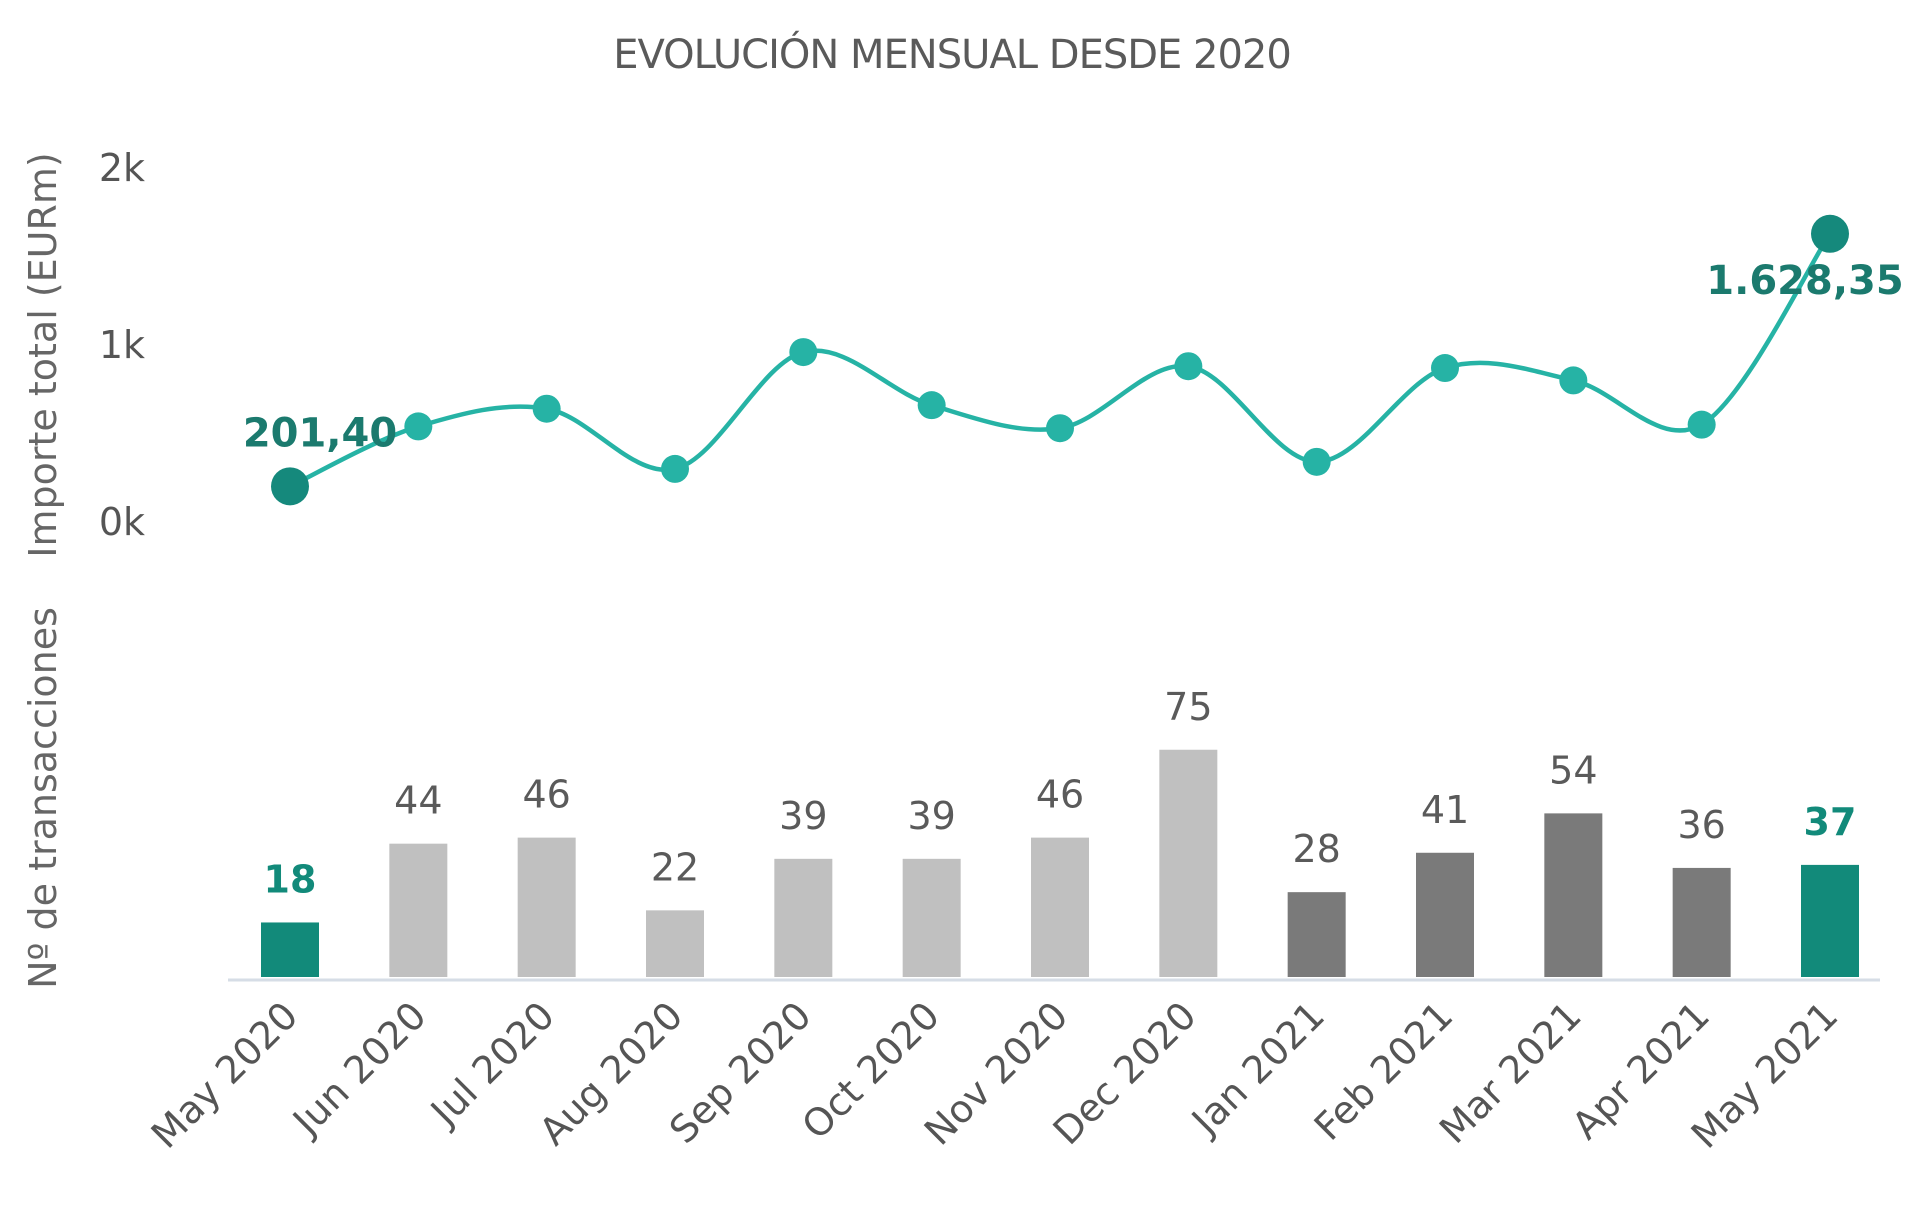 Image resolution: width=1920 pixels, height=1224 pixels. I want to click on y-tick-label: 2k, so click(122, 168).